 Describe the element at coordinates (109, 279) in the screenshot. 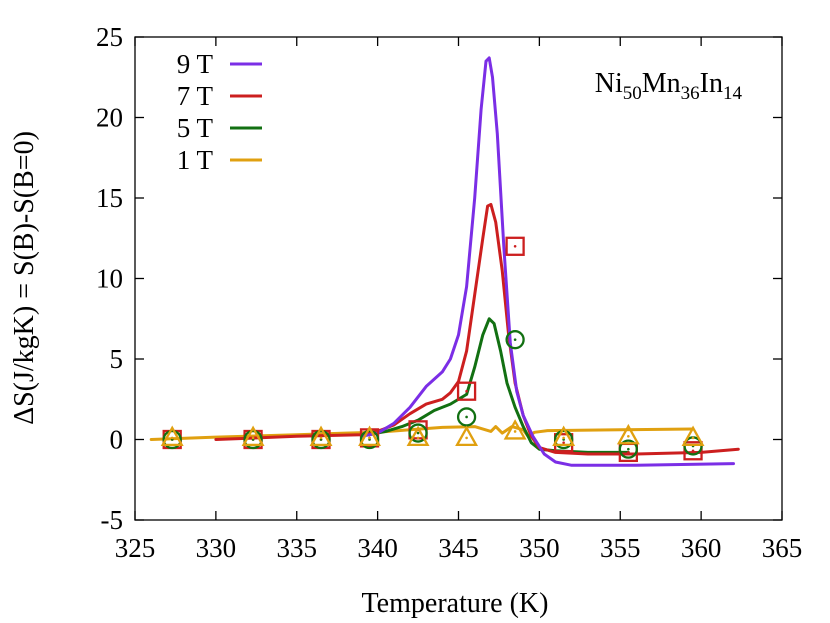

I see `y-tick-label: 10` at that location.